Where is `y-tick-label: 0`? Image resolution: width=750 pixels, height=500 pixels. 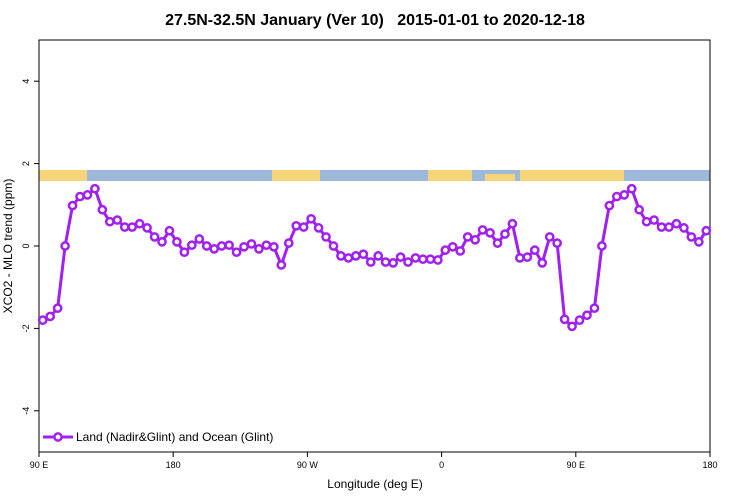 y-tick-label: 0 is located at coordinates (26, 245).